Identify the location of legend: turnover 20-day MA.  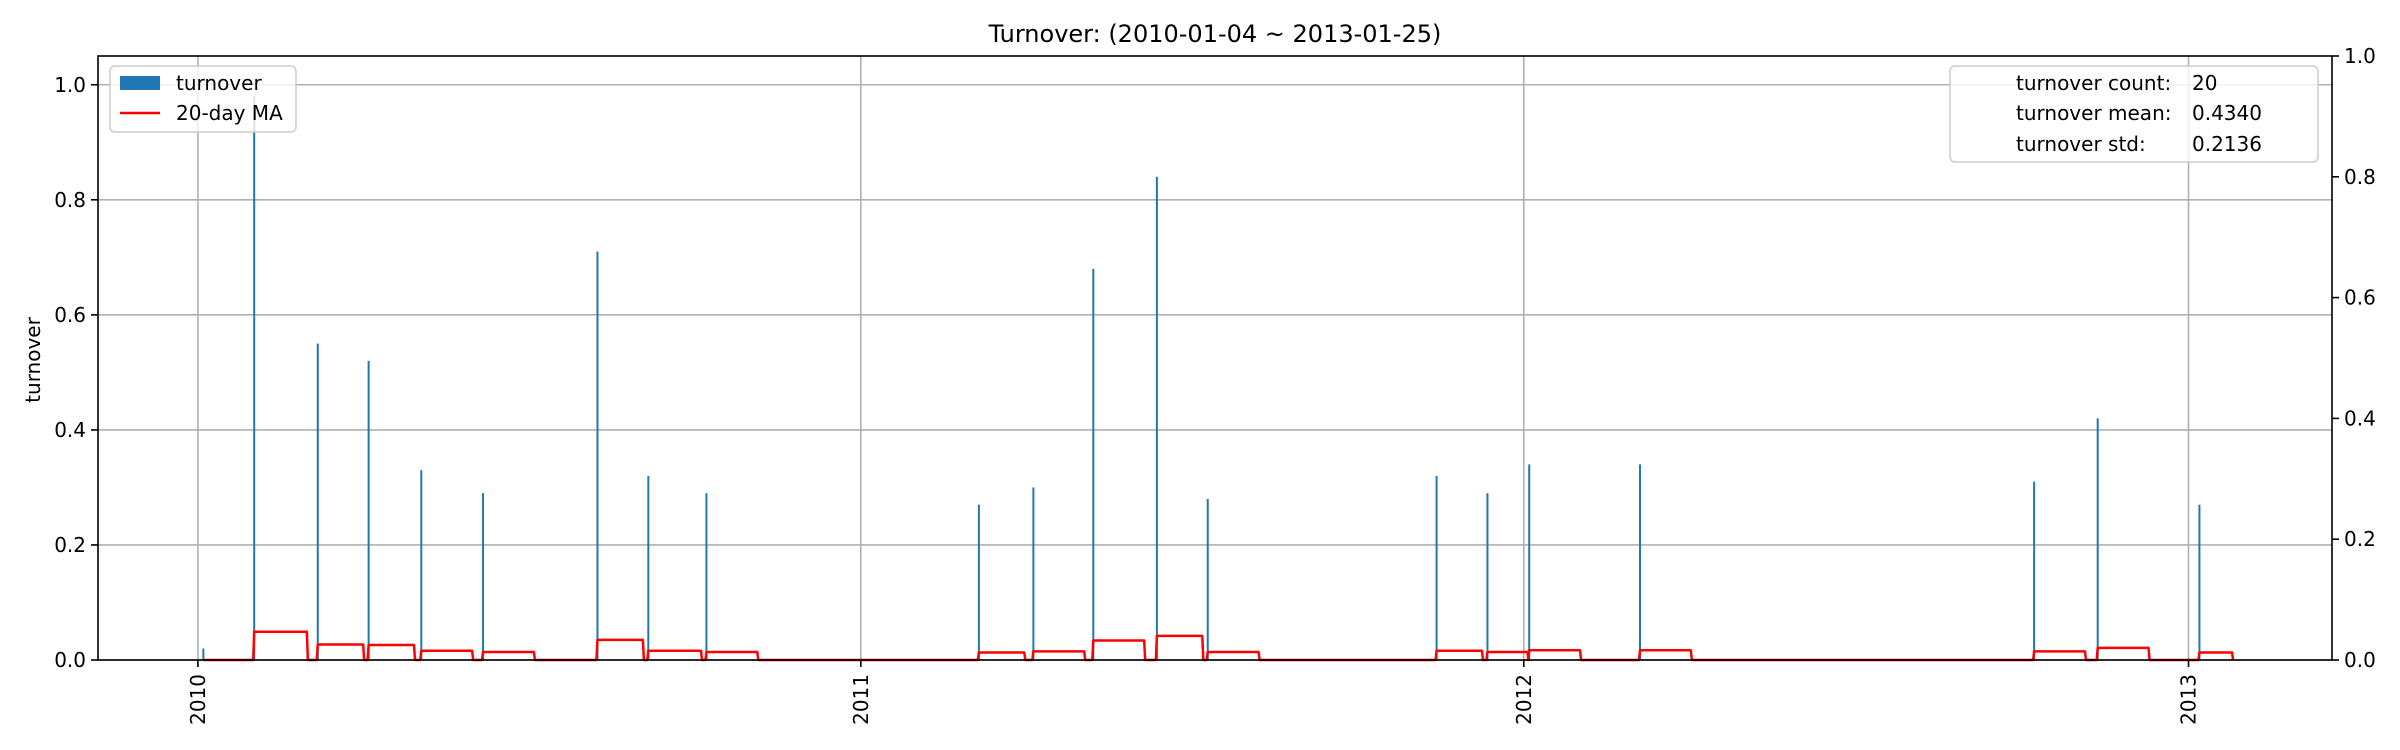
(203, 99).